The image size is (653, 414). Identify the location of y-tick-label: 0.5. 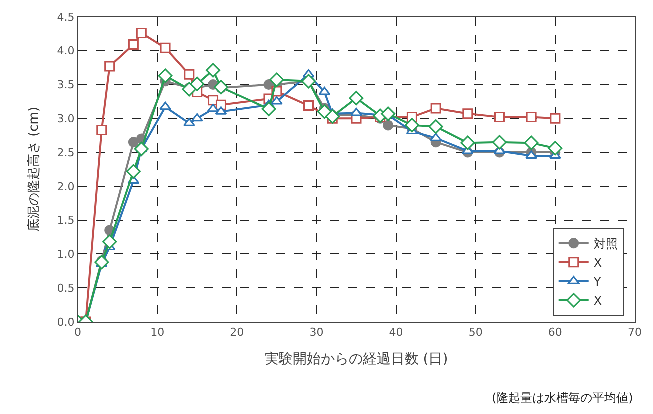
(66, 288).